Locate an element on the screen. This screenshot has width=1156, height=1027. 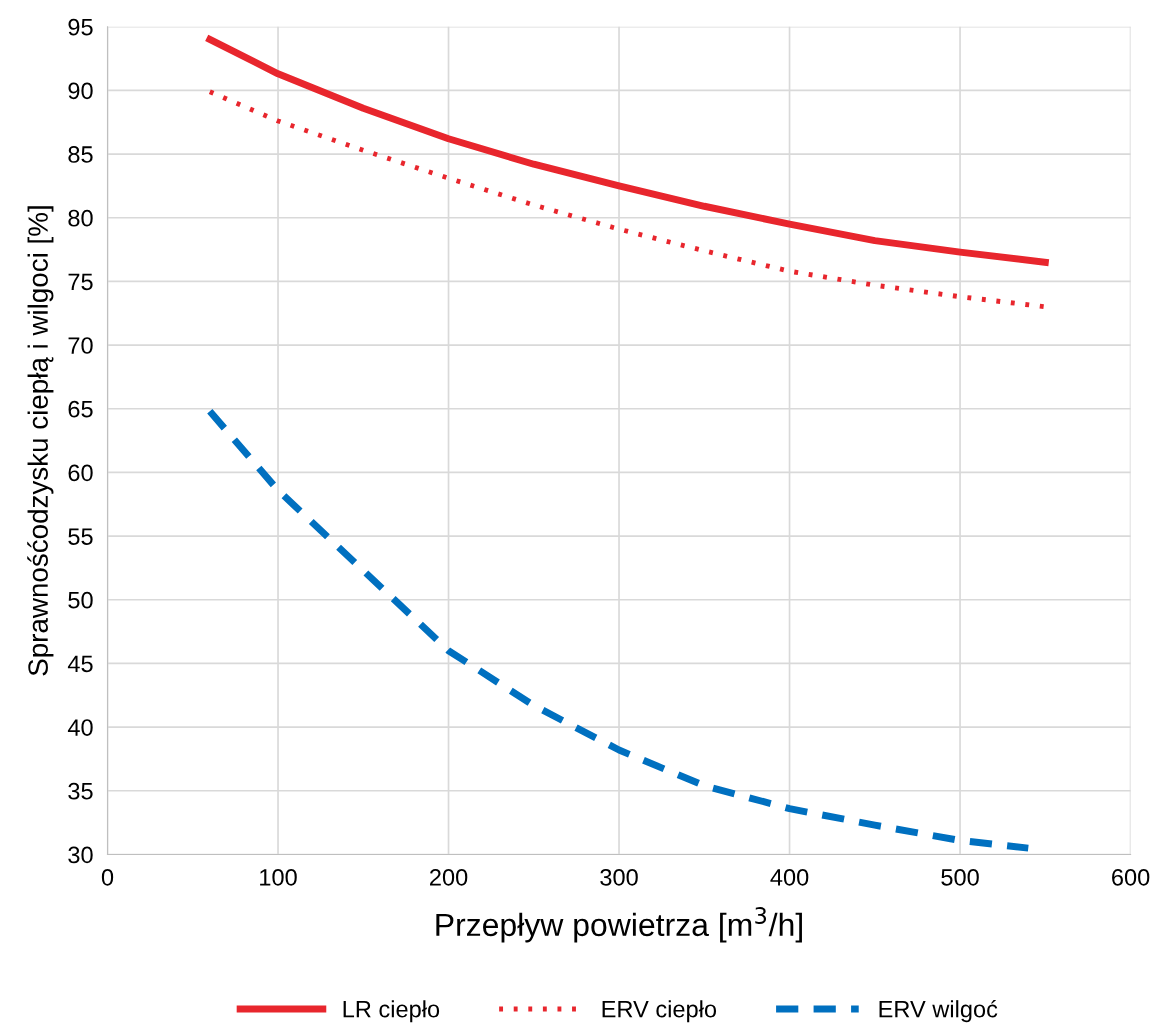
x-tick-label: 200 is located at coordinates (449, 877).